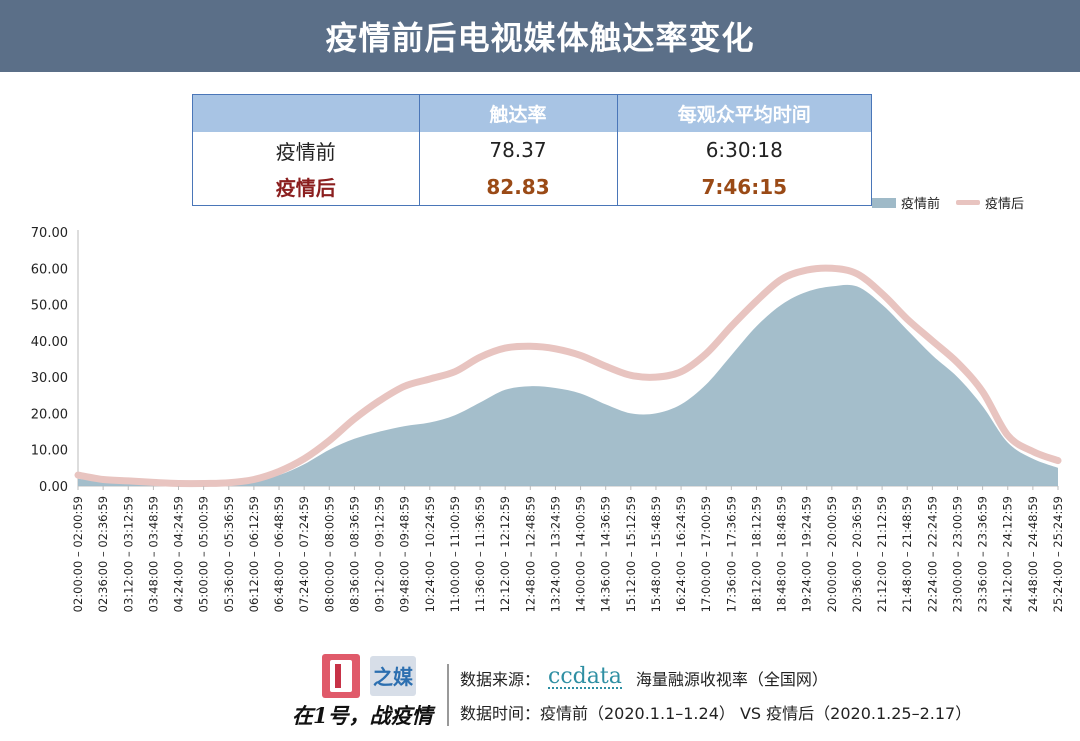 The width and height of the screenshot is (1080, 741). I want to click on x-tick-label: 12:12:00 – 12:12:59, so click(505, 554).